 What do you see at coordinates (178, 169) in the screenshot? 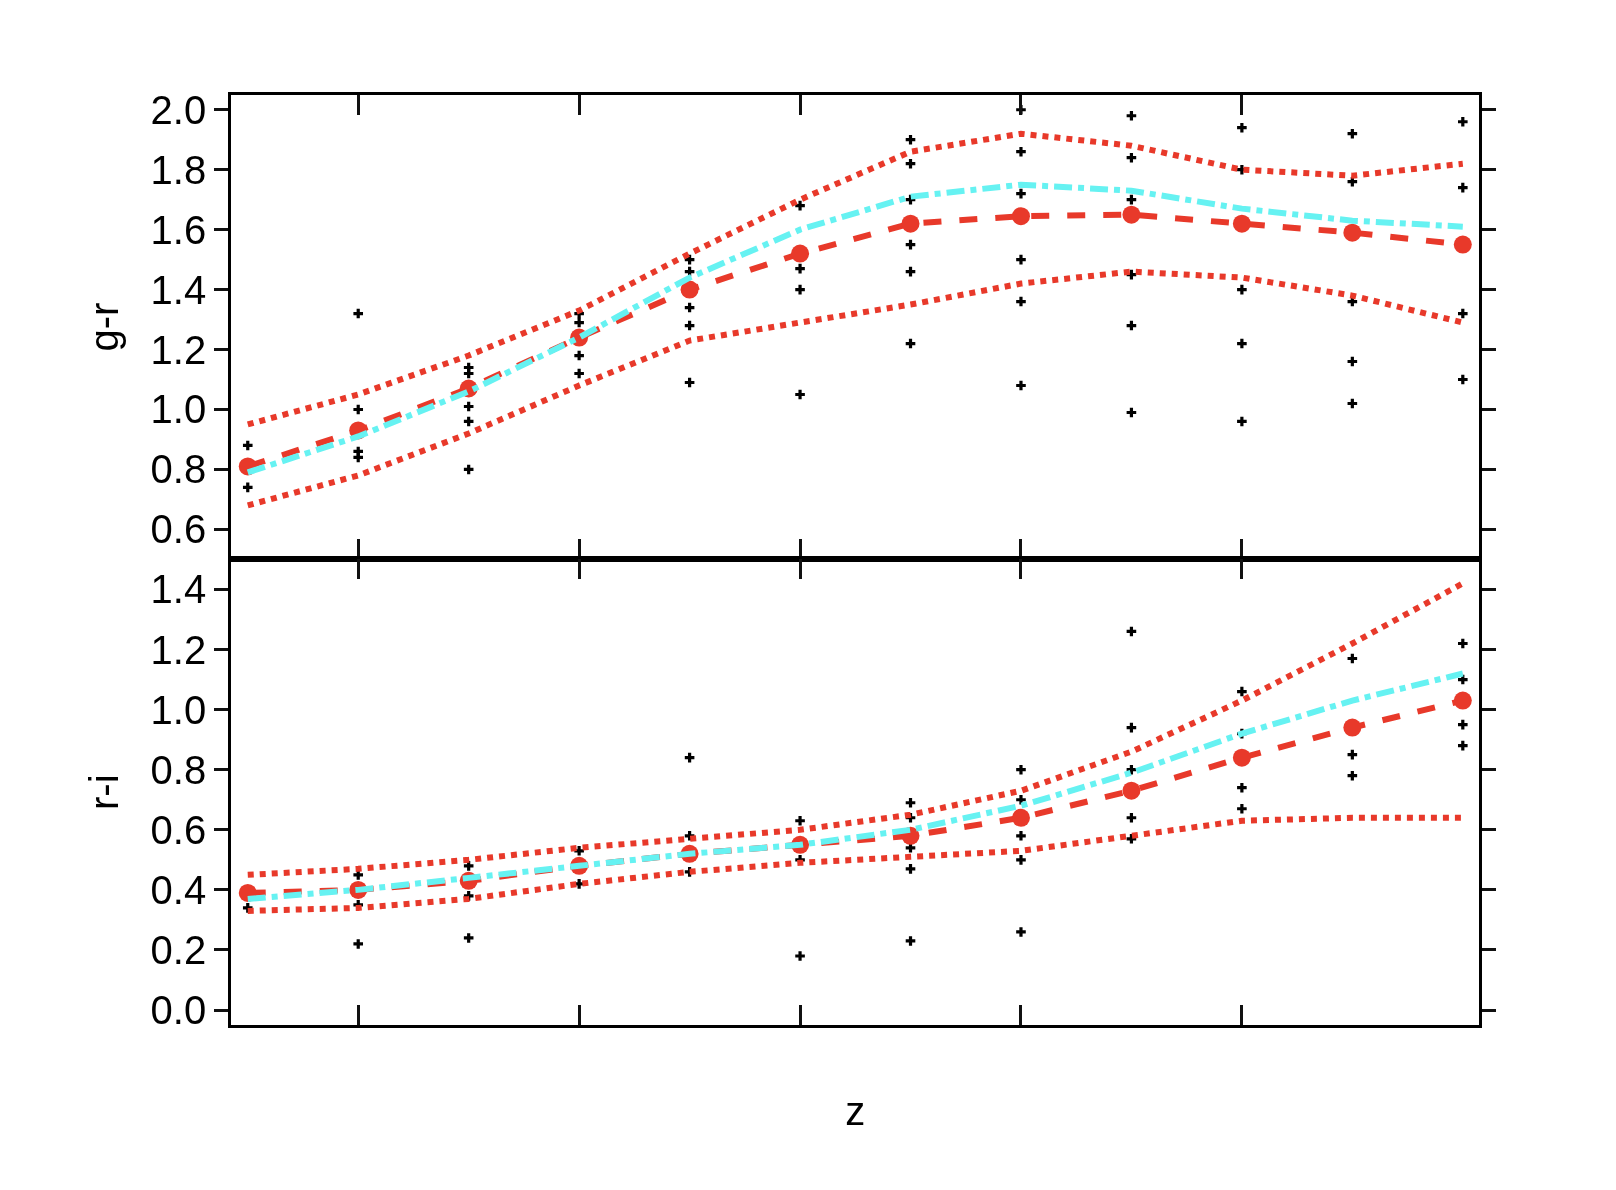
I see `y-tick-label: 1.8` at bounding box center [178, 169].